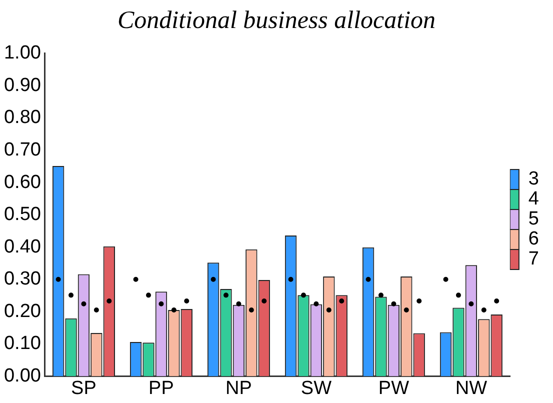  What do you see at coordinates (276, 21) in the screenshot?
I see `chart-title: Conditional business allocation` at bounding box center [276, 21].